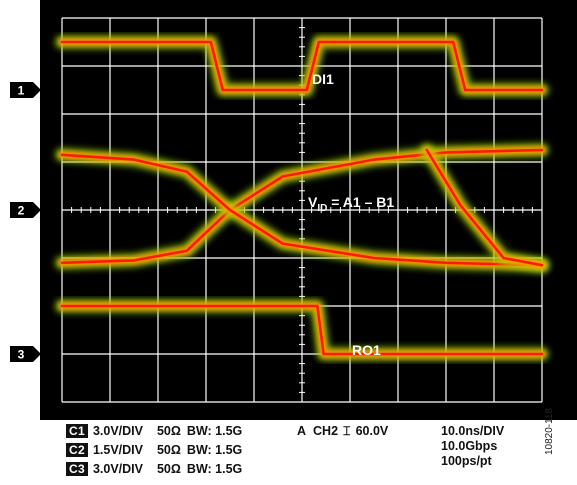  What do you see at coordinates (366, 350) in the screenshot?
I see `ro1-label: RO1` at bounding box center [366, 350].